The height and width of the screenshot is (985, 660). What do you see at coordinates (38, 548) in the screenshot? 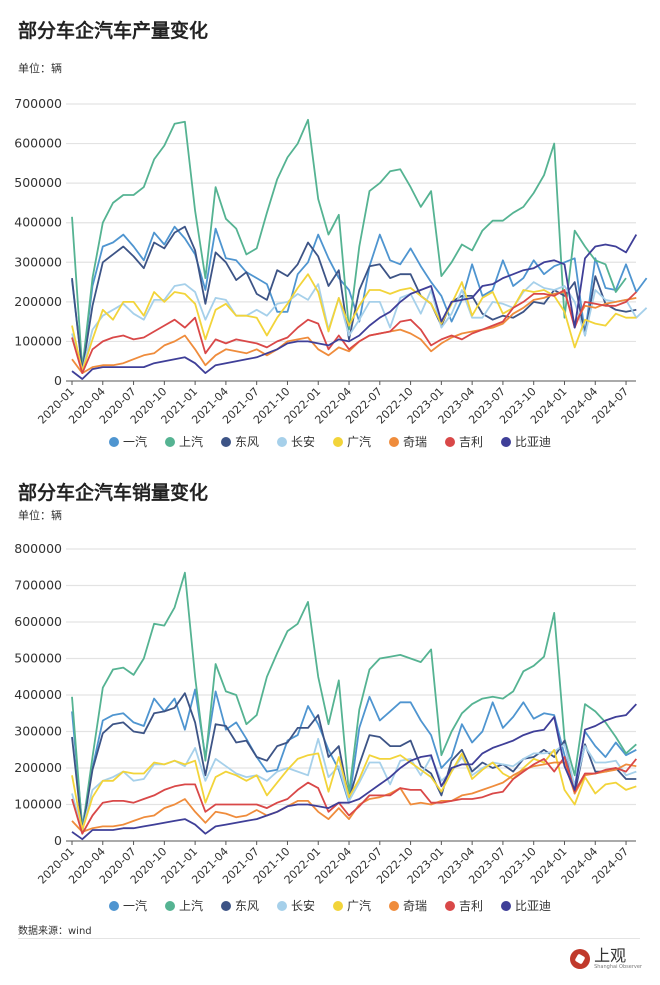
I see `y-tick-label: 800000` at bounding box center [38, 548].